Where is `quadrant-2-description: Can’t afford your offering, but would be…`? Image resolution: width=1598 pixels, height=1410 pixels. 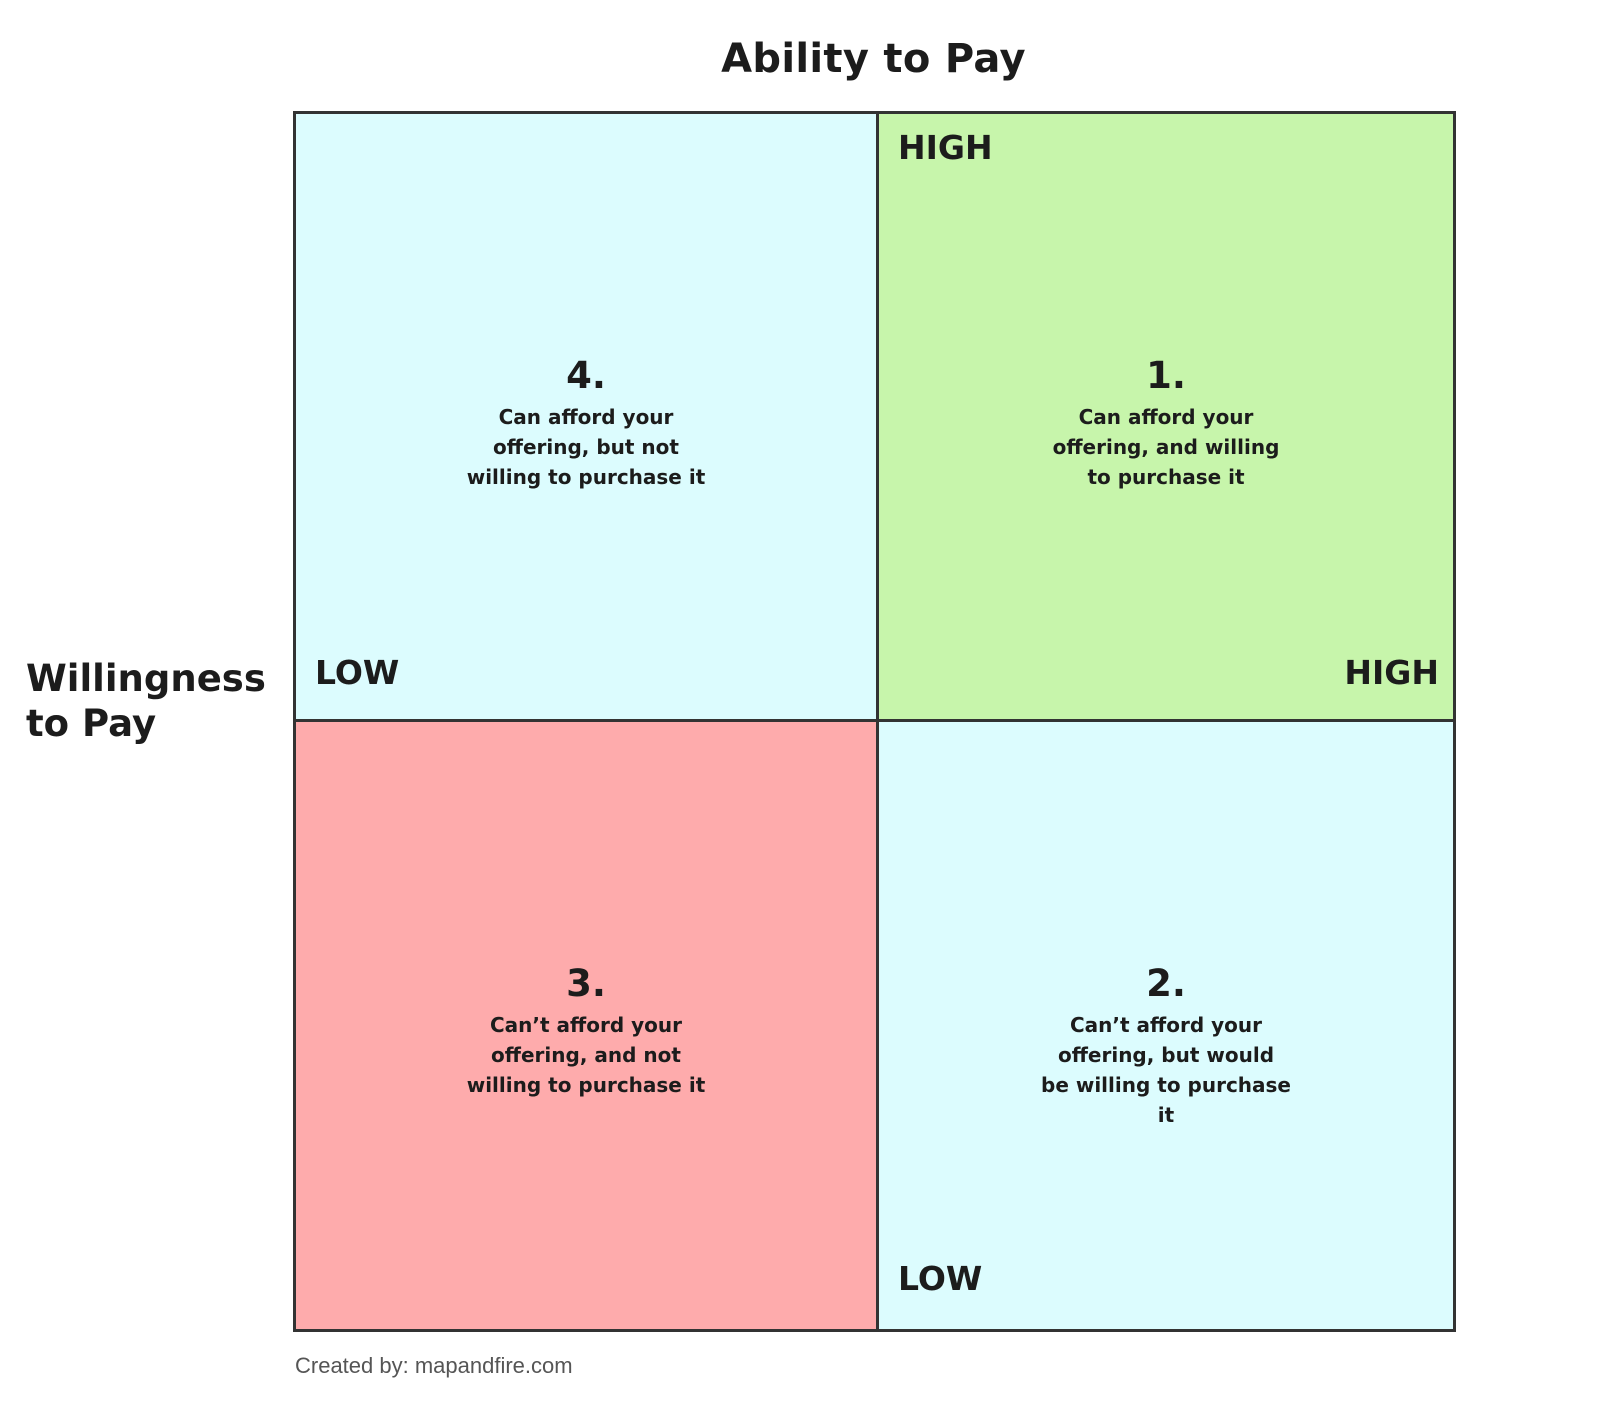
quadrant-2-description: Can’t afford your offering, but would be… is located at coordinates (1166, 1070).